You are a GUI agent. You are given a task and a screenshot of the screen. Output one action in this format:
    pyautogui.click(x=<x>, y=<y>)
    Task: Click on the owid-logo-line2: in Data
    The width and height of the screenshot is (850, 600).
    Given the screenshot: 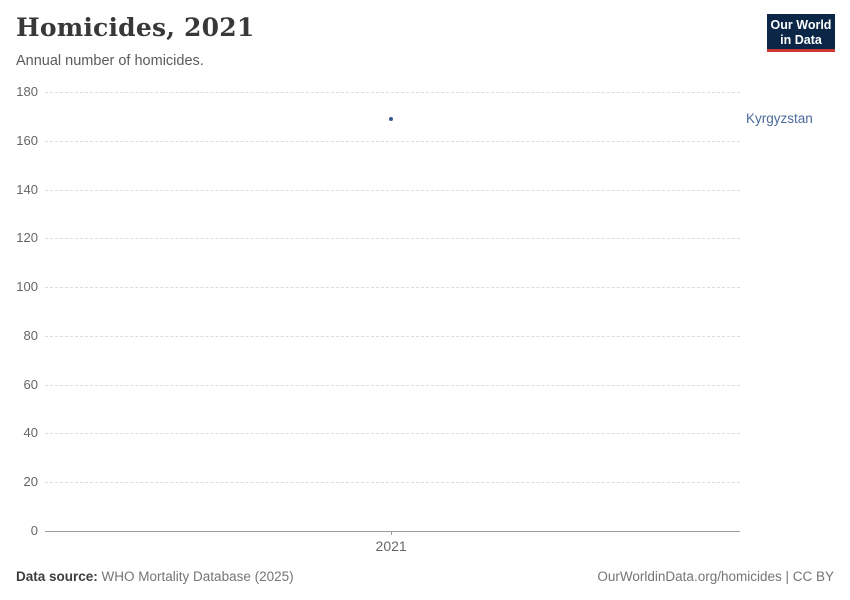 What is the action you would take?
    pyautogui.click(x=801, y=40)
    